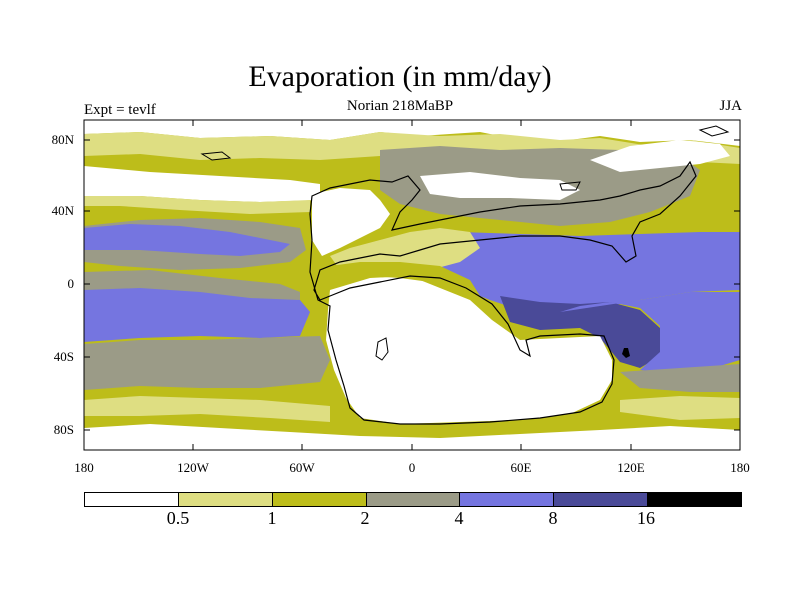  What do you see at coordinates (63, 429) in the screenshot?
I see `ytick-label: 80S` at bounding box center [63, 429].